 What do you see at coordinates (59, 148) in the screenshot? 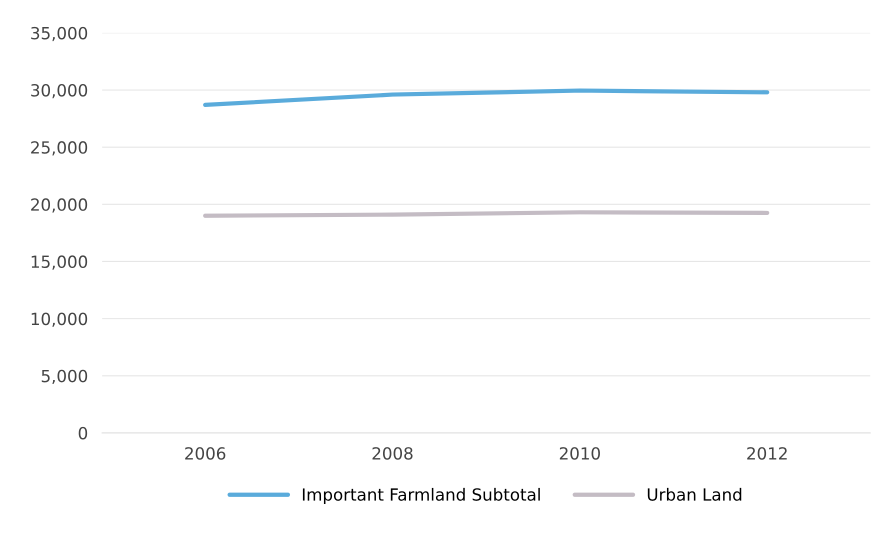
I see `y-tick-label: 25,000` at bounding box center [59, 148].